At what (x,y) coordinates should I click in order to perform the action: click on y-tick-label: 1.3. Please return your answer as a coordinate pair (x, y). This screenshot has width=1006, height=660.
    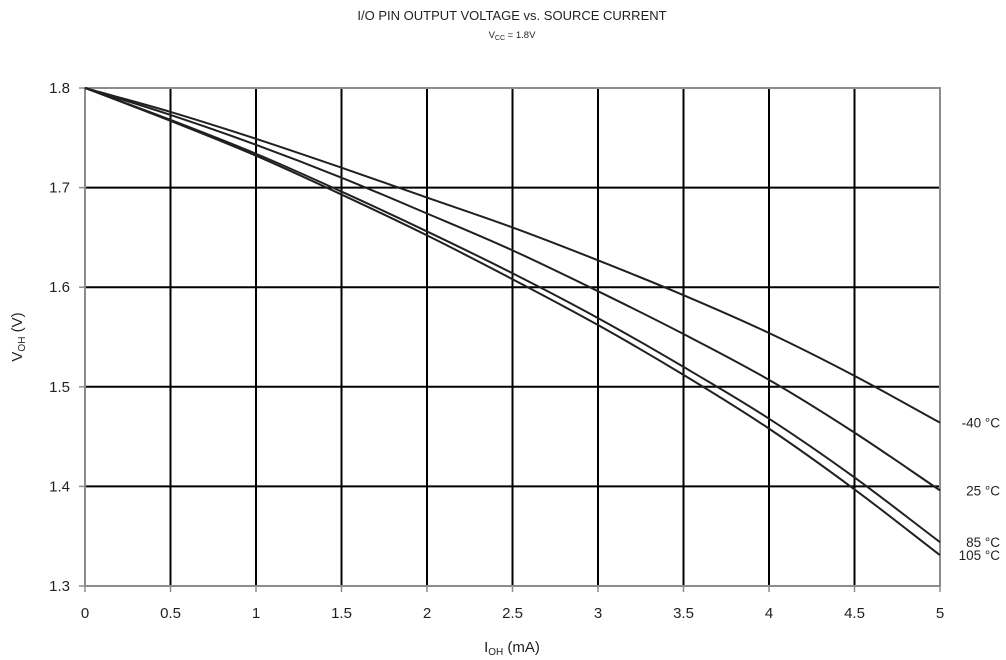
    Looking at the image, I should click on (59, 586).